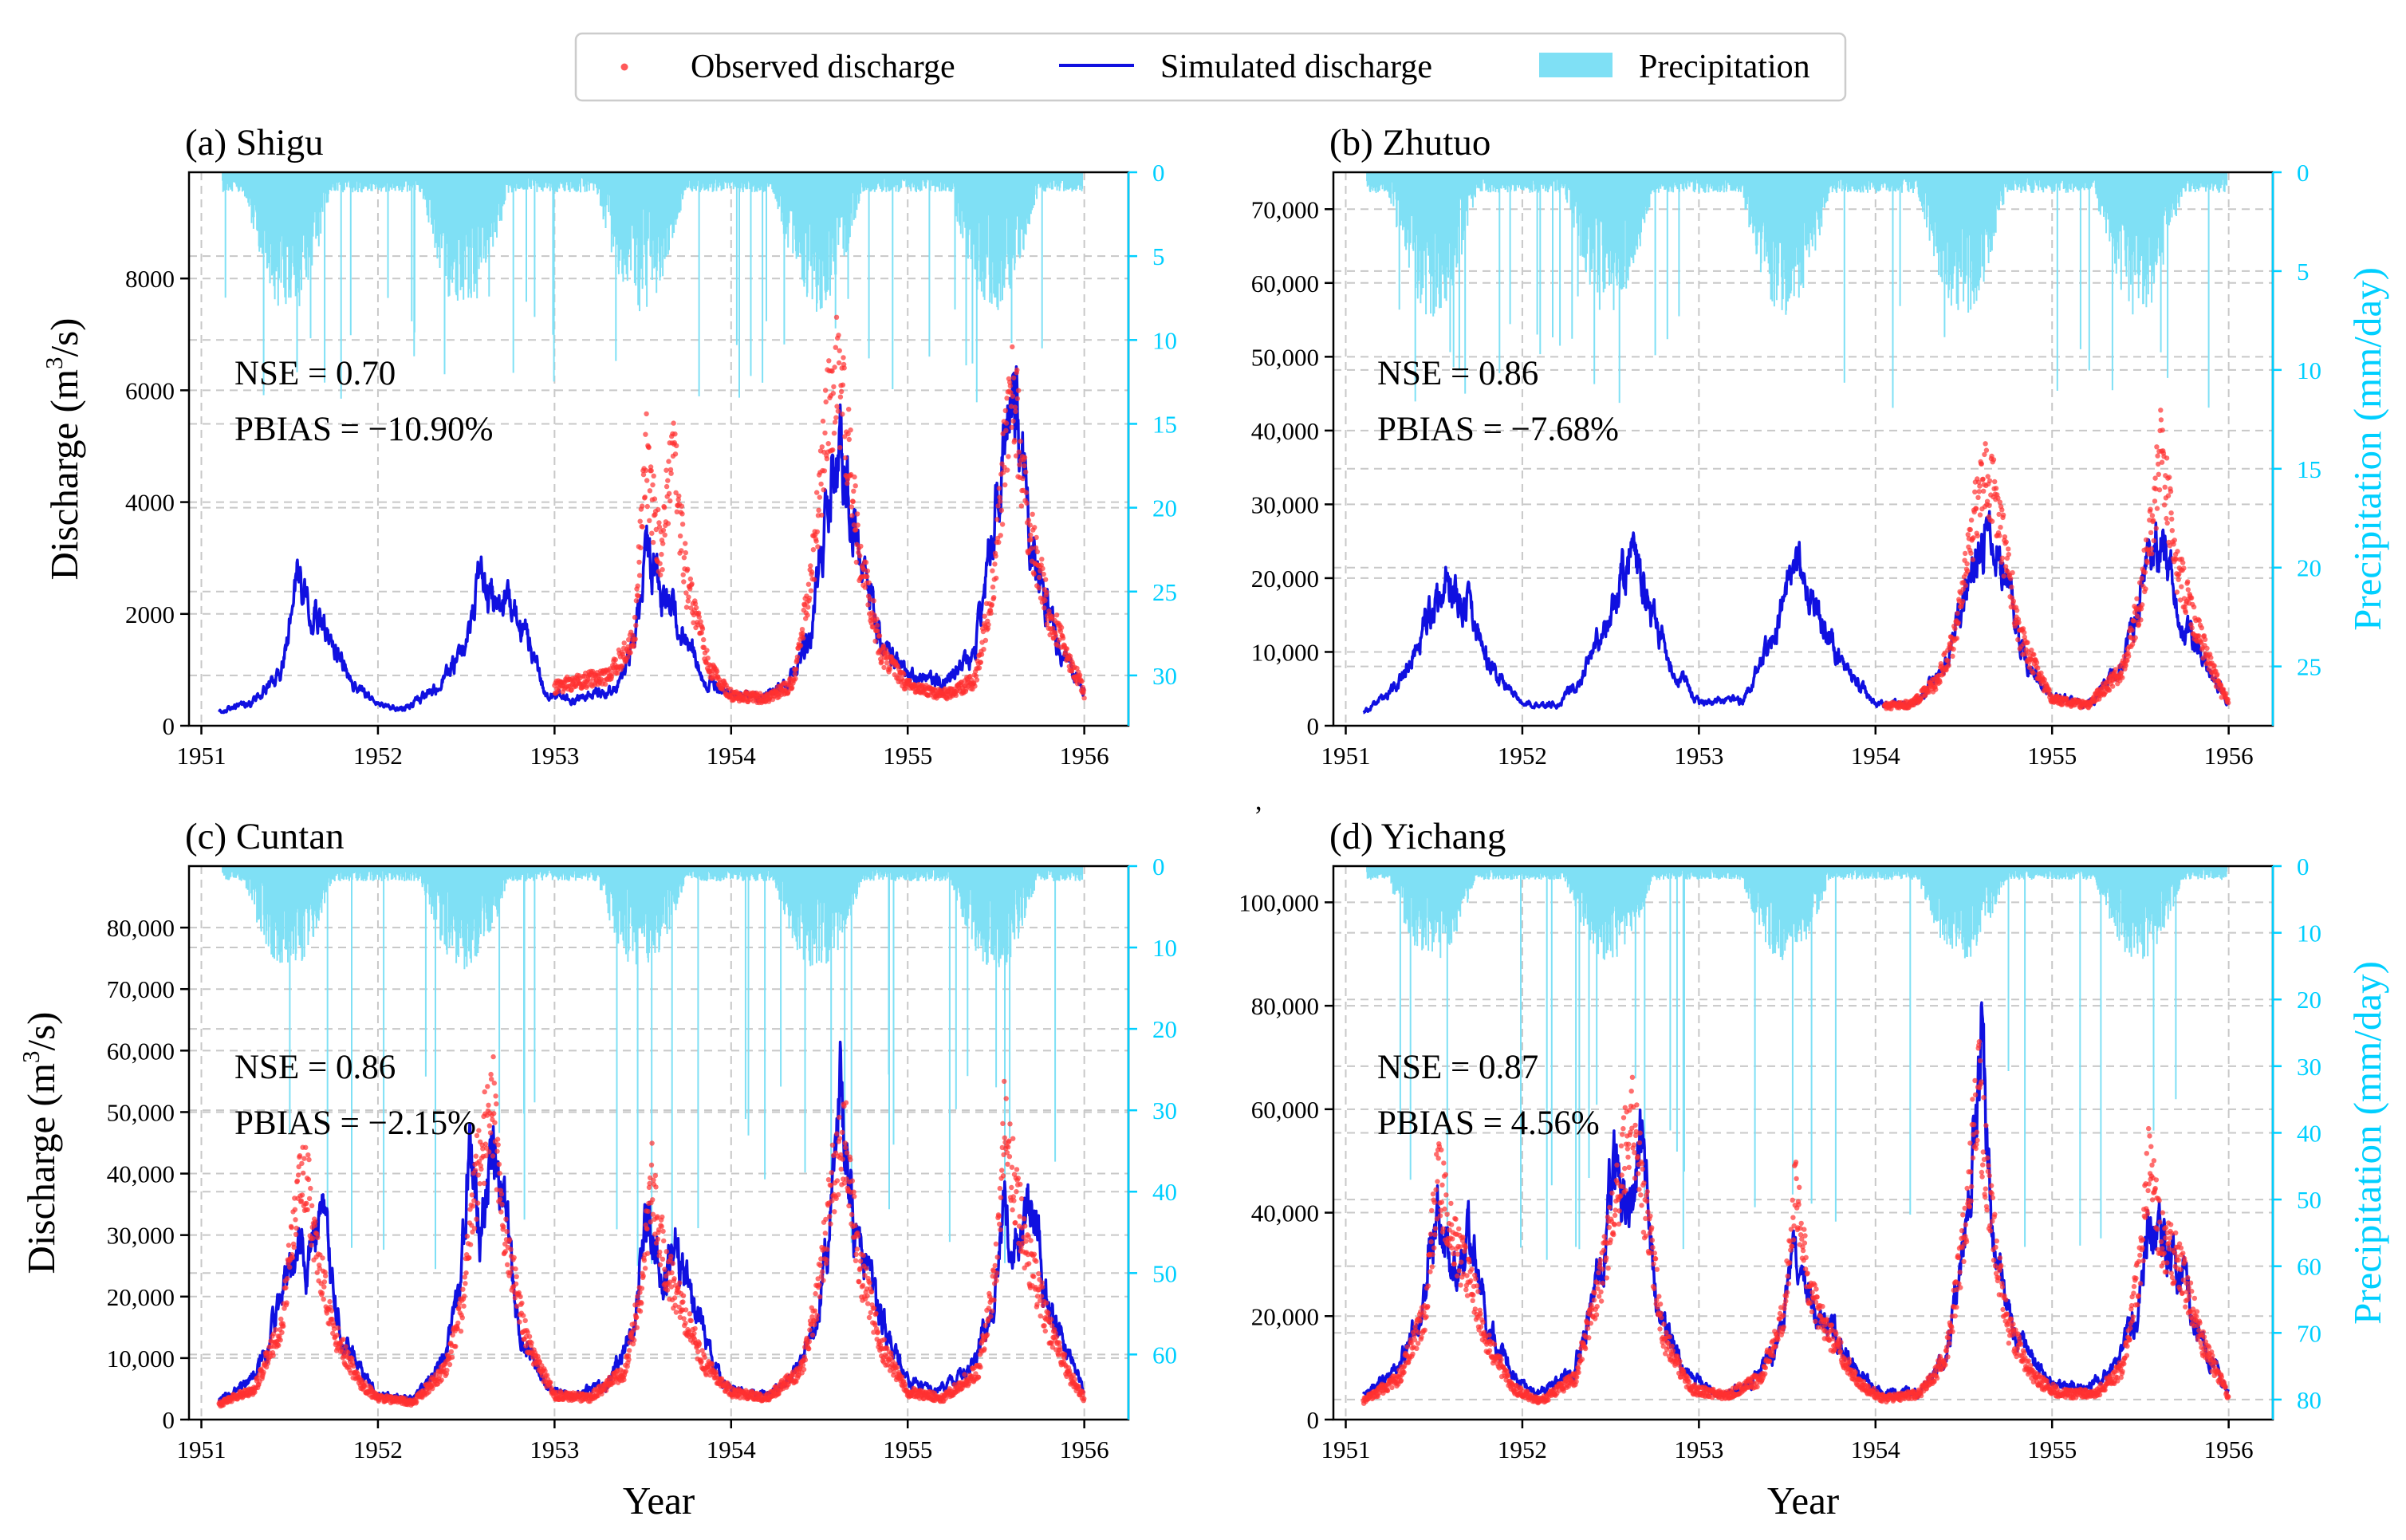  What do you see at coordinates (1797, 1063) in the screenshot?
I see `precip-bars` at bounding box center [1797, 1063].